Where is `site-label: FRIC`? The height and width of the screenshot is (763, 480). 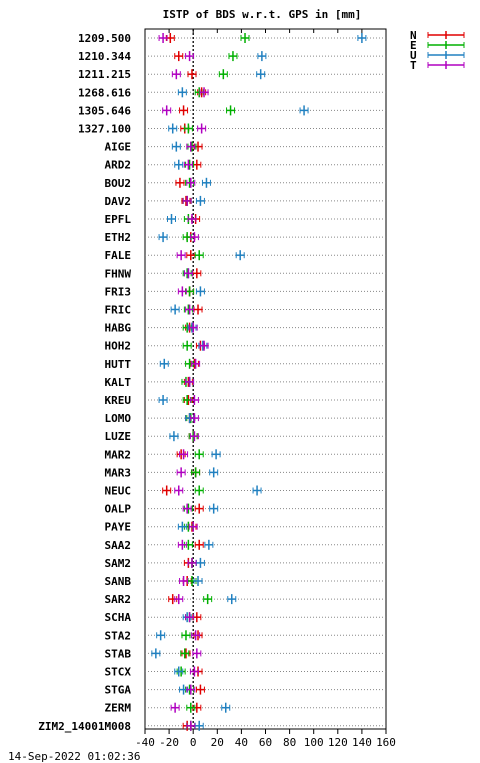
site-label: FRIC is located at coordinates (118, 310).